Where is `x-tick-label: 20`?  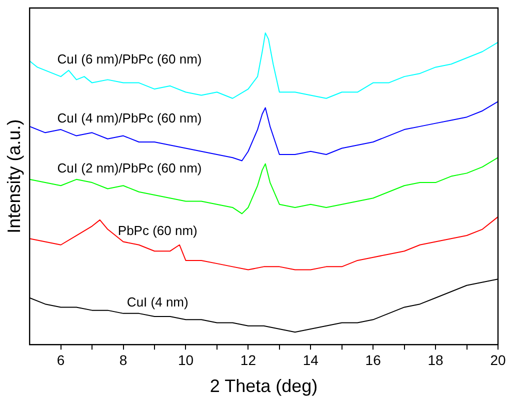
x-tick-label: 20 is located at coordinates (498, 360).